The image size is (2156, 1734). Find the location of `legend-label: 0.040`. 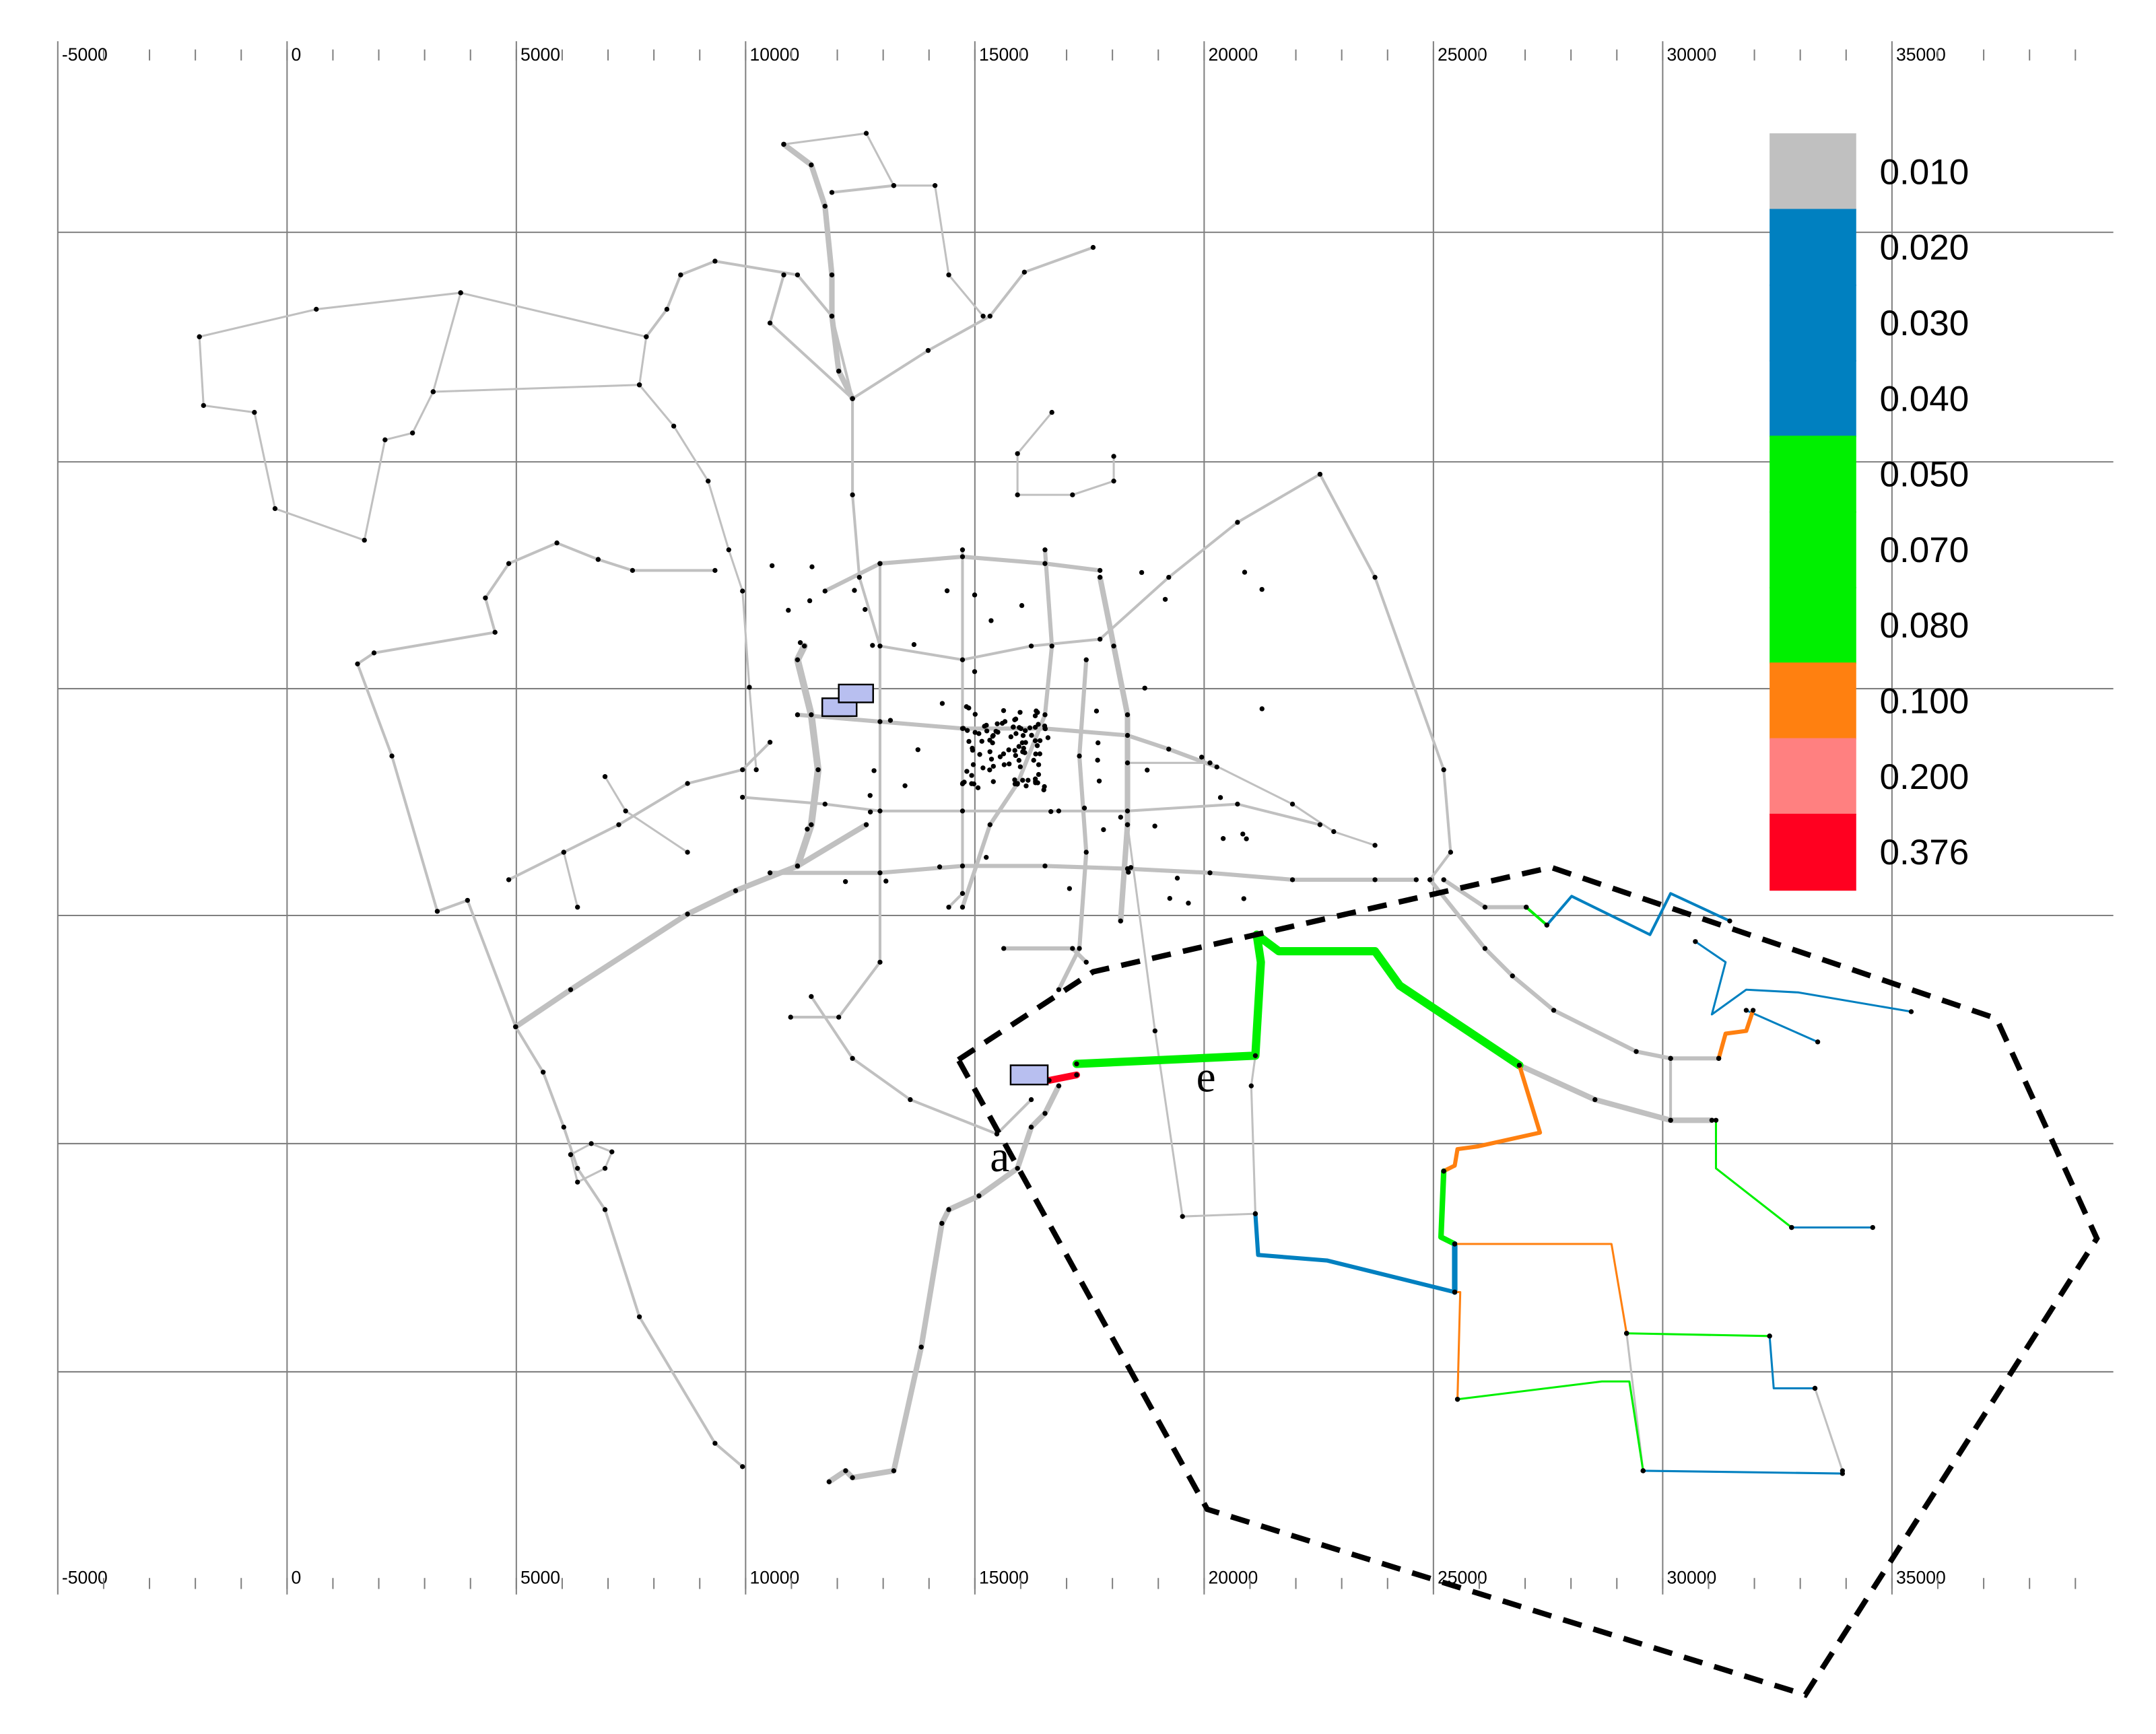

legend-label: 0.040 is located at coordinates (1924, 399).